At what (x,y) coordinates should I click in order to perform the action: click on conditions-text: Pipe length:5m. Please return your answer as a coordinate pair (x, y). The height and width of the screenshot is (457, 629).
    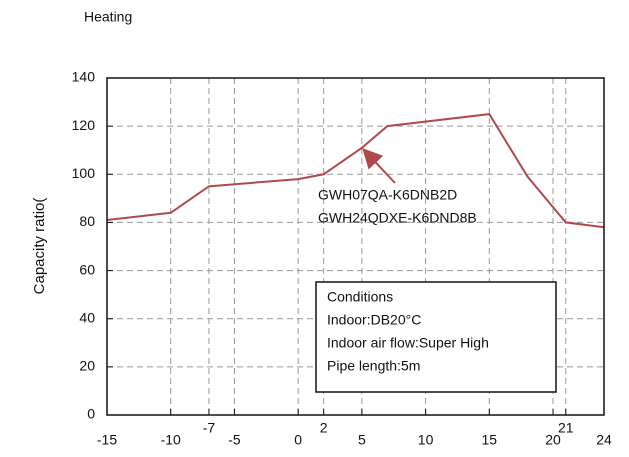
    Looking at the image, I should click on (373, 366).